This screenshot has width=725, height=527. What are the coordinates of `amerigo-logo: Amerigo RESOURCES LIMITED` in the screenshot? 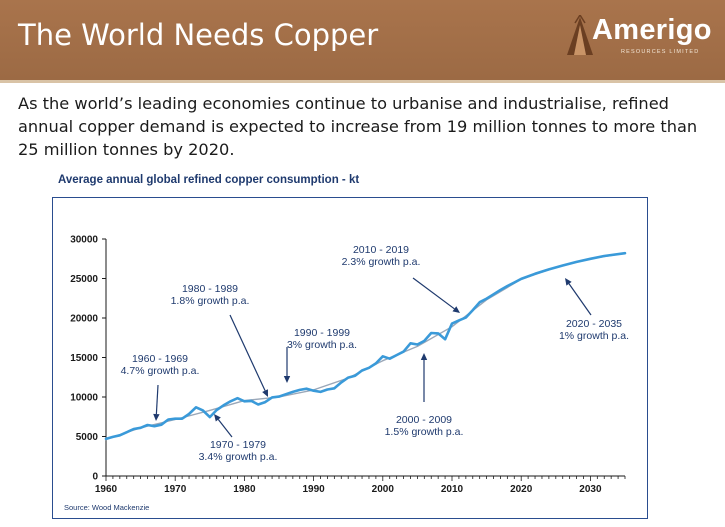 It's located at (640, 38).